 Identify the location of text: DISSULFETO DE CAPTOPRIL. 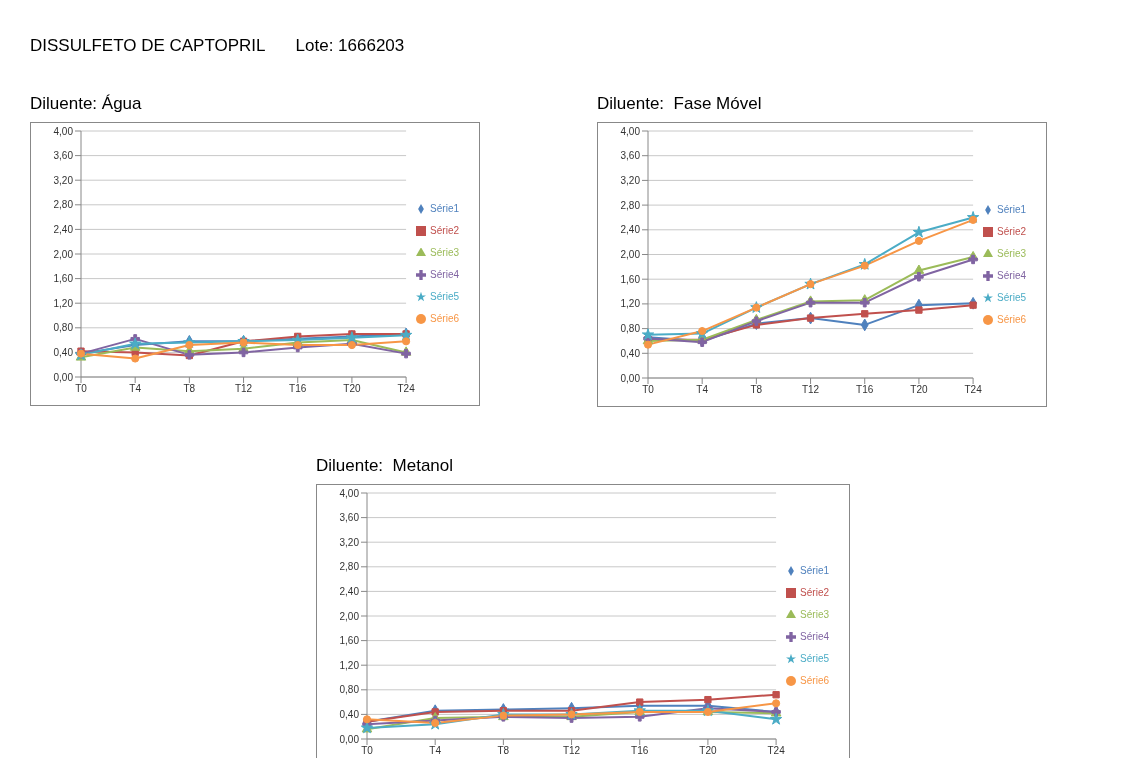
(148, 46).